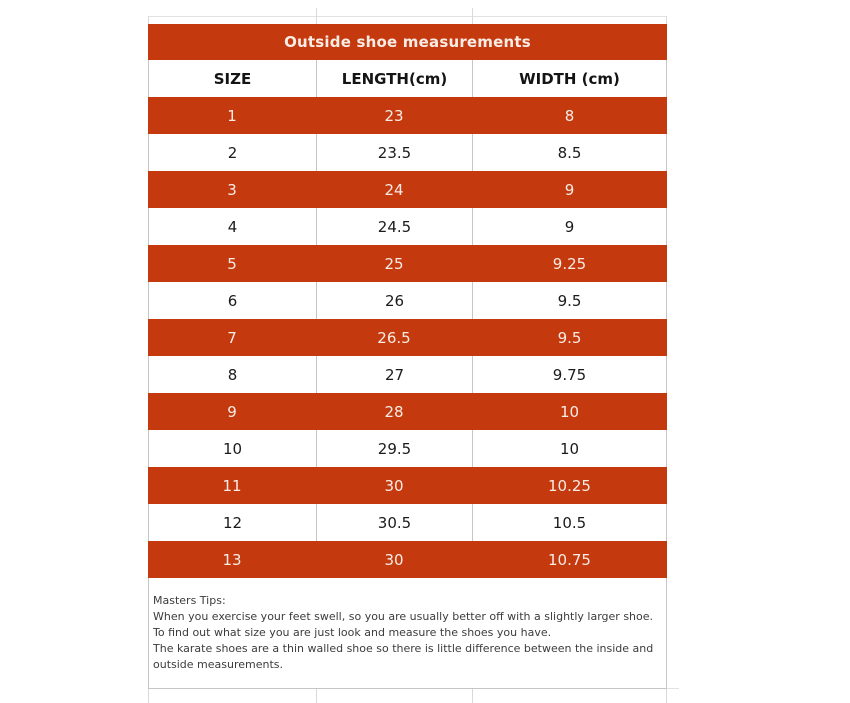 Image resolution: width=850 pixels, height=703 pixels. I want to click on tip-text: outside measurements., so click(218, 664).